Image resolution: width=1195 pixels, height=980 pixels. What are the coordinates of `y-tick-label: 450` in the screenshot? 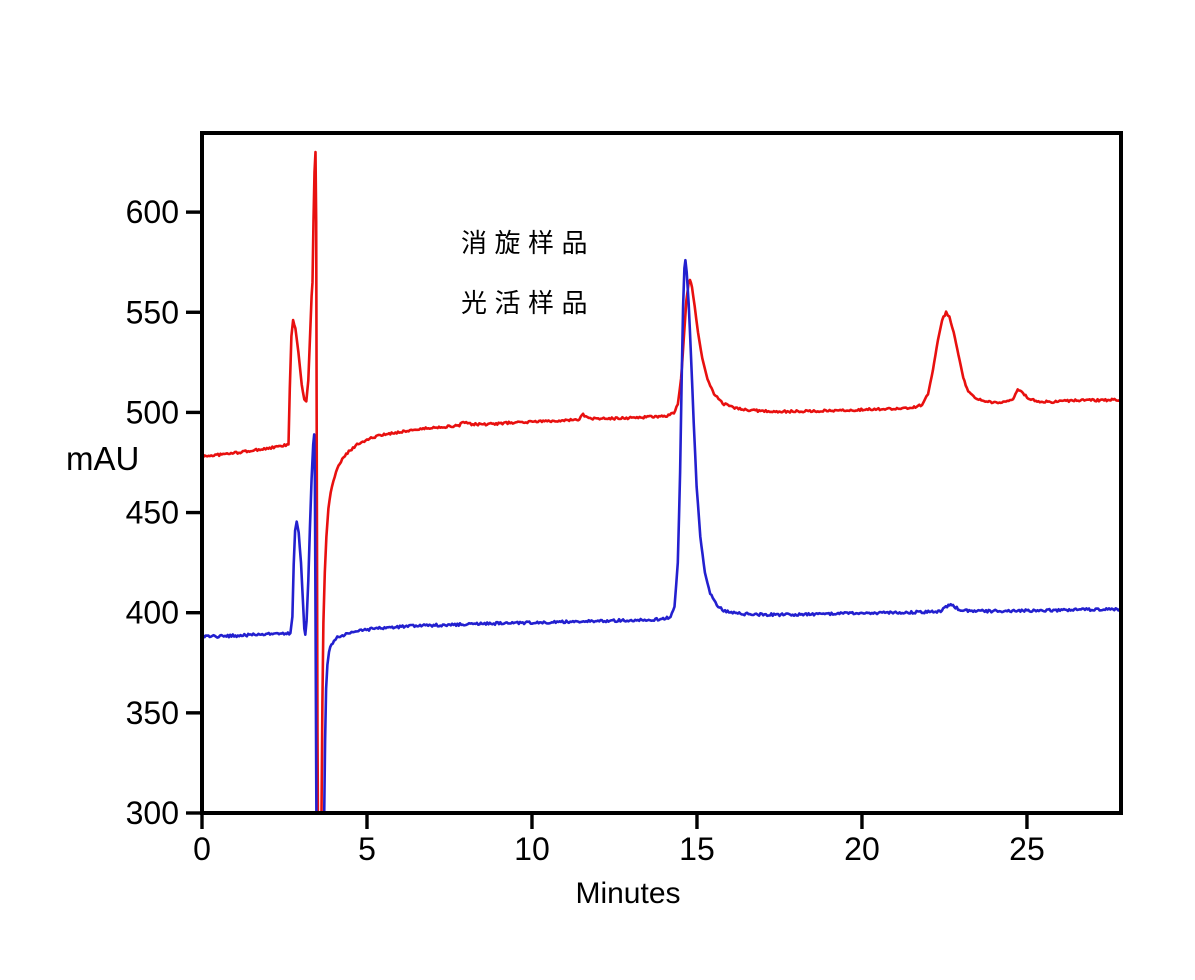 It's located at (152, 513).